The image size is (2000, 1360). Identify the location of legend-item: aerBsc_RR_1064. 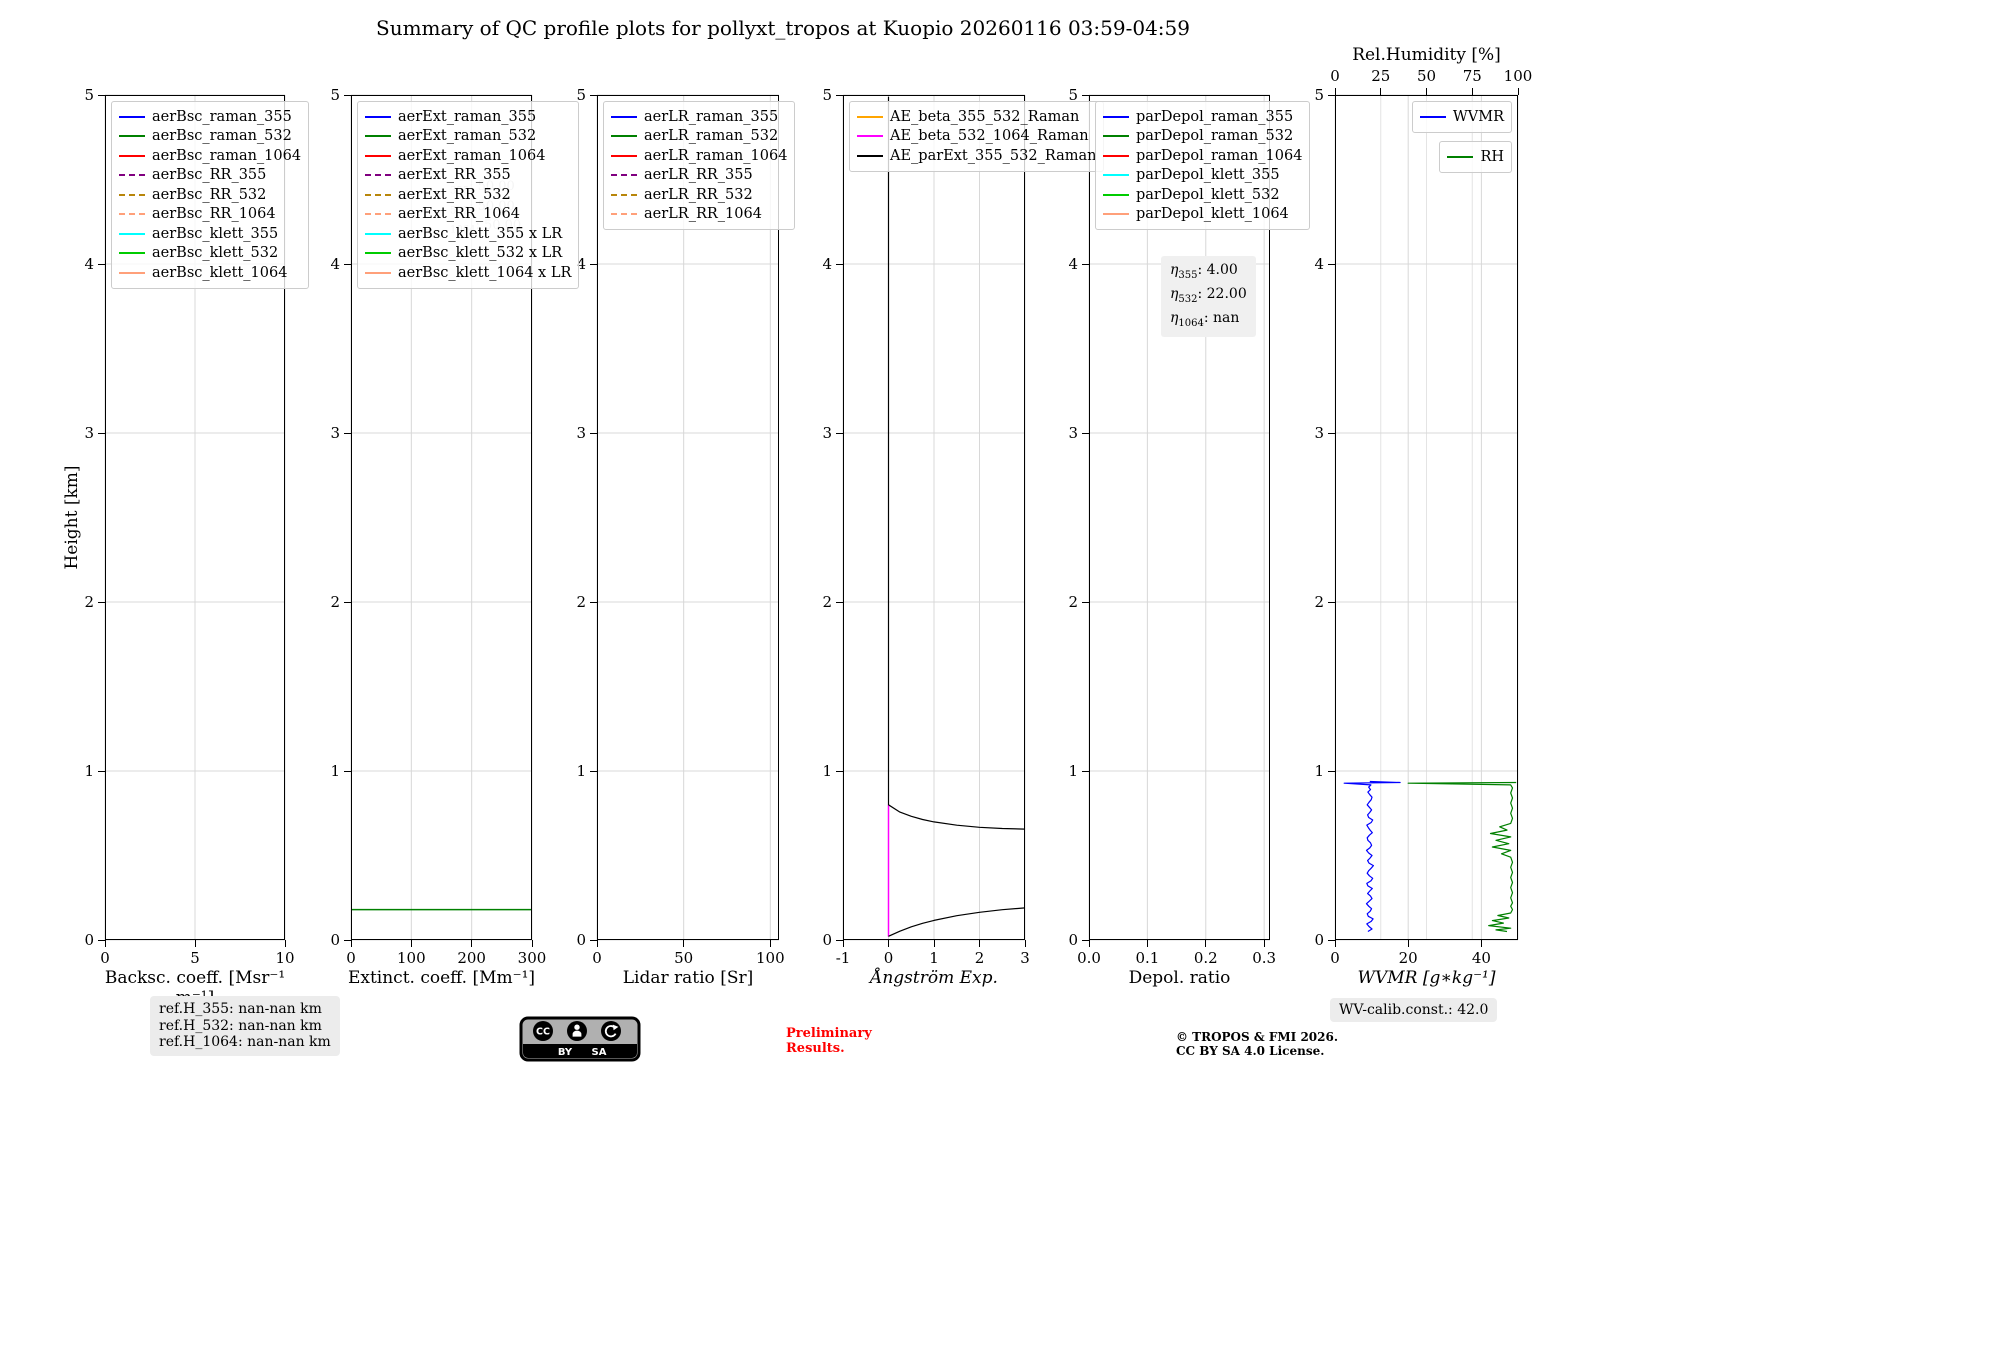
(210, 215).